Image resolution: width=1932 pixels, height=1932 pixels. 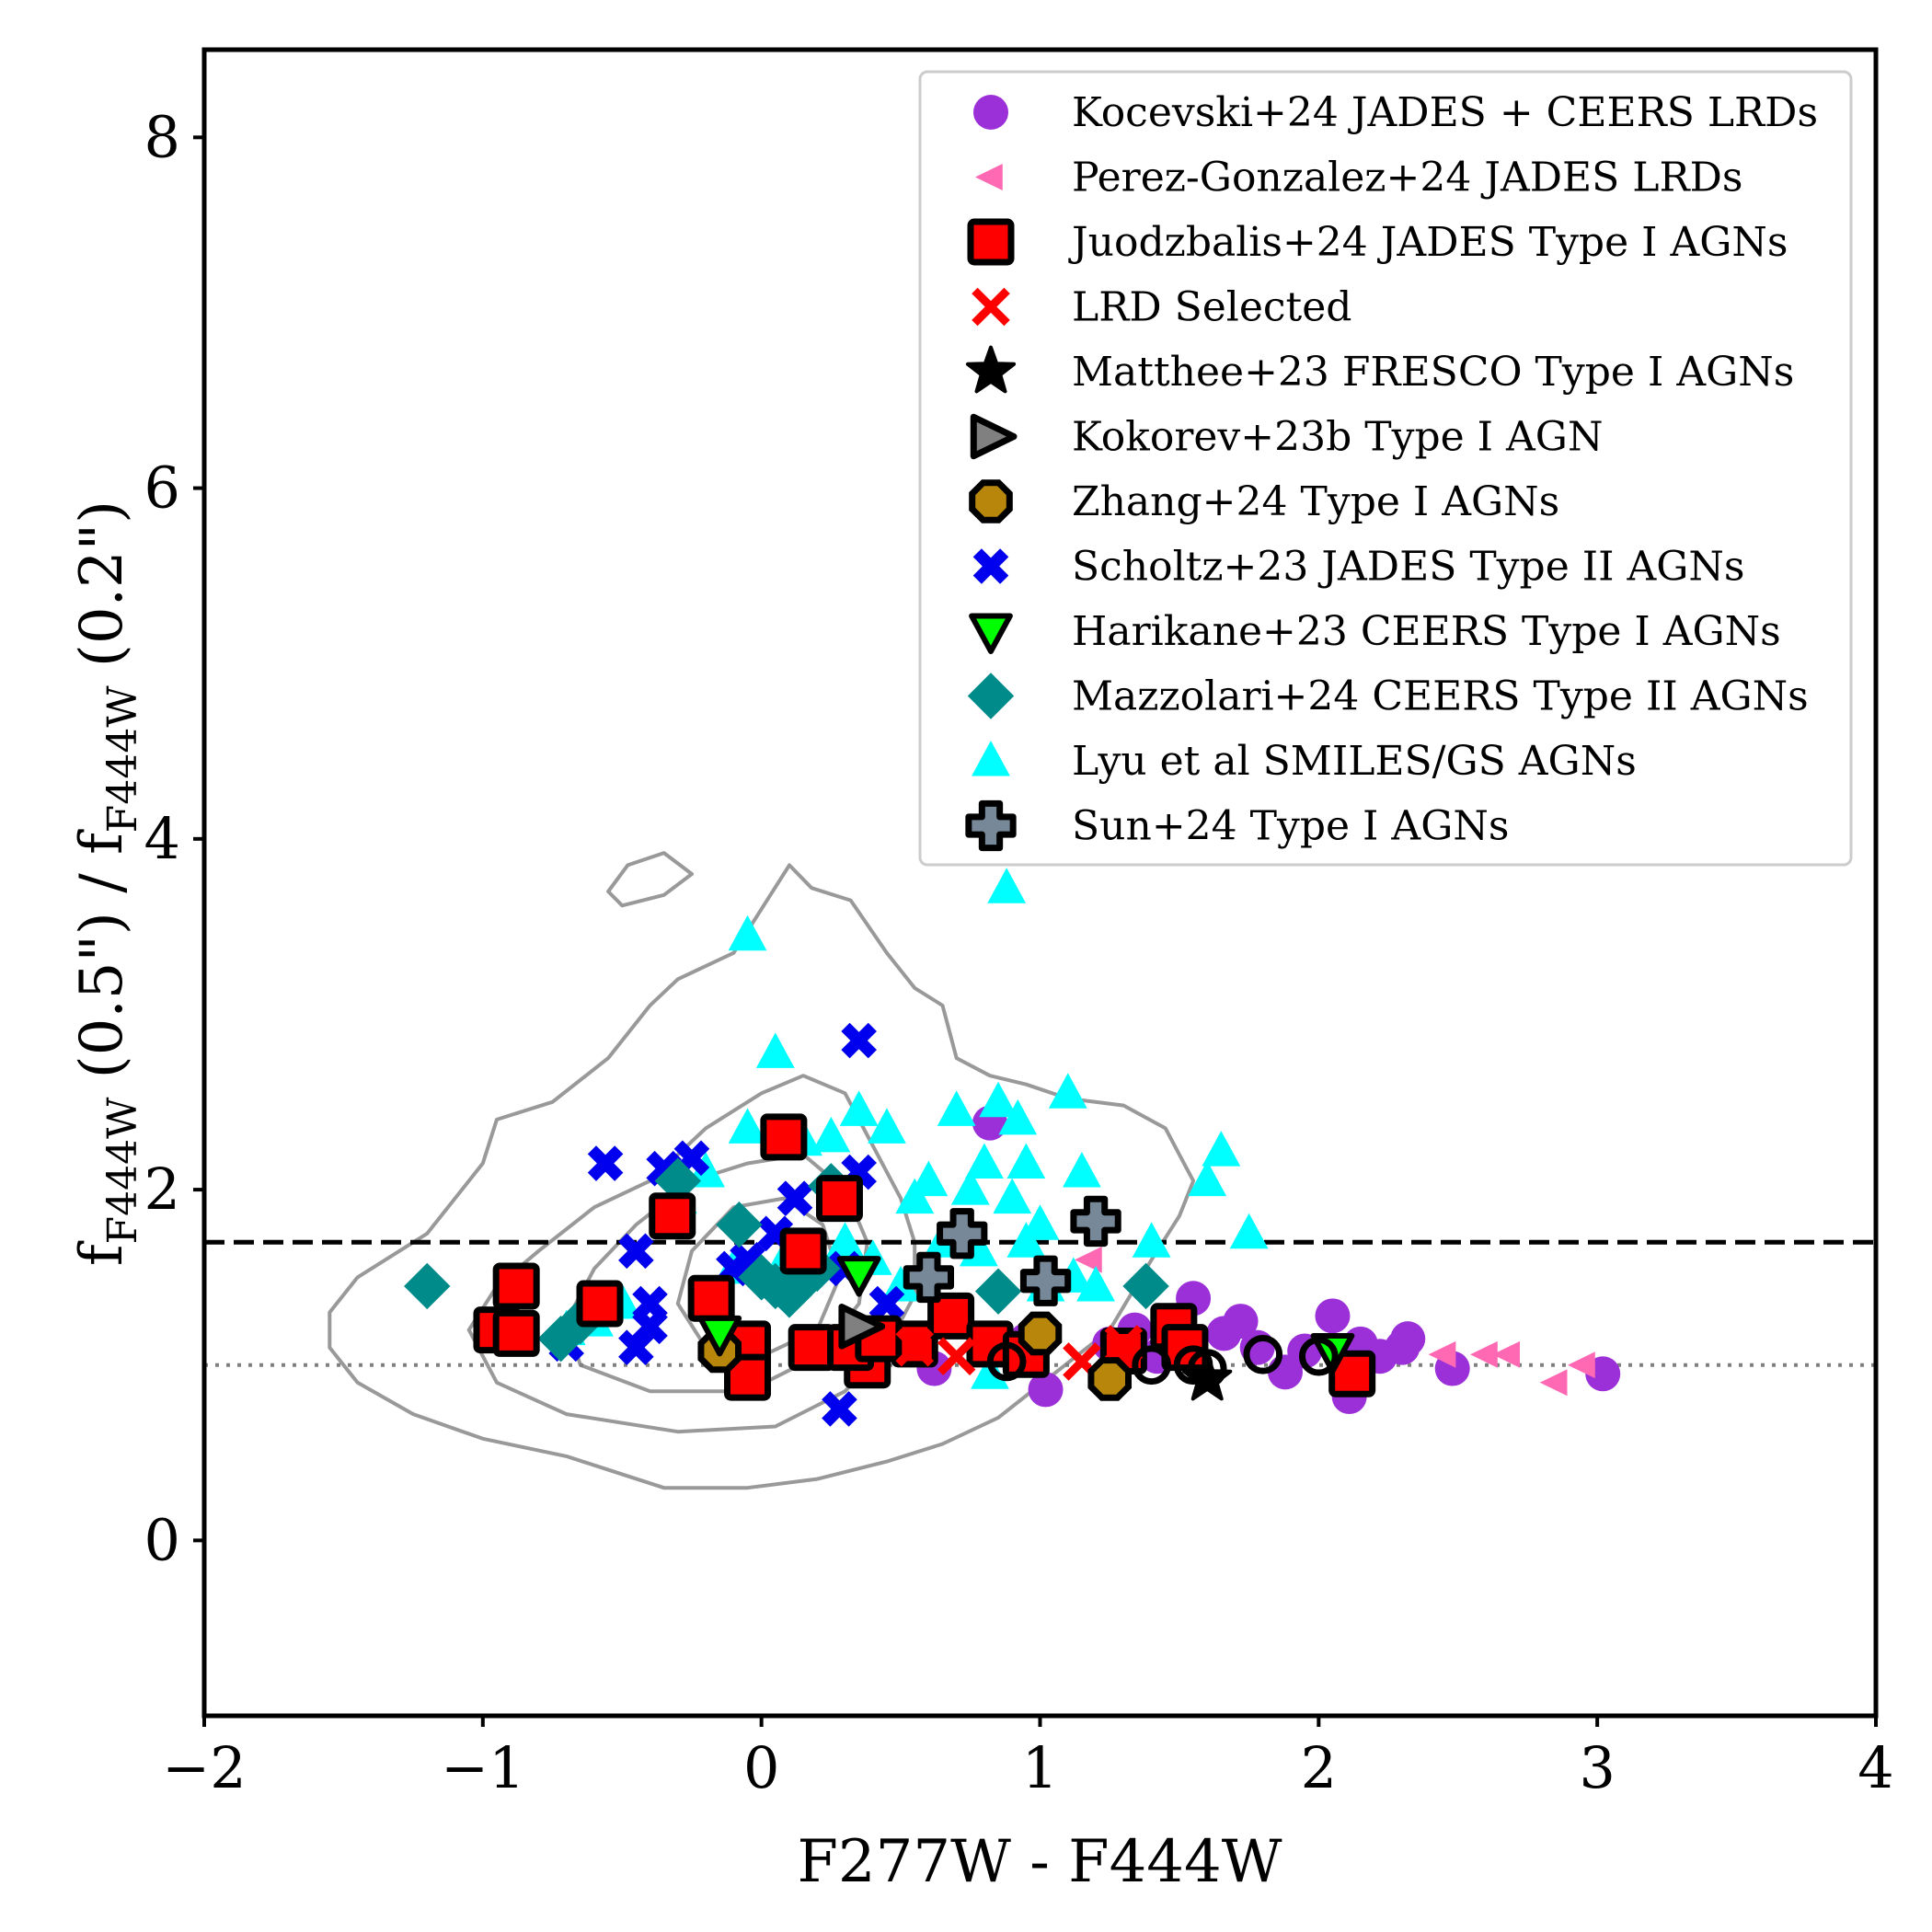 I want to click on legend-marker-x-thin, so click(x=991, y=307).